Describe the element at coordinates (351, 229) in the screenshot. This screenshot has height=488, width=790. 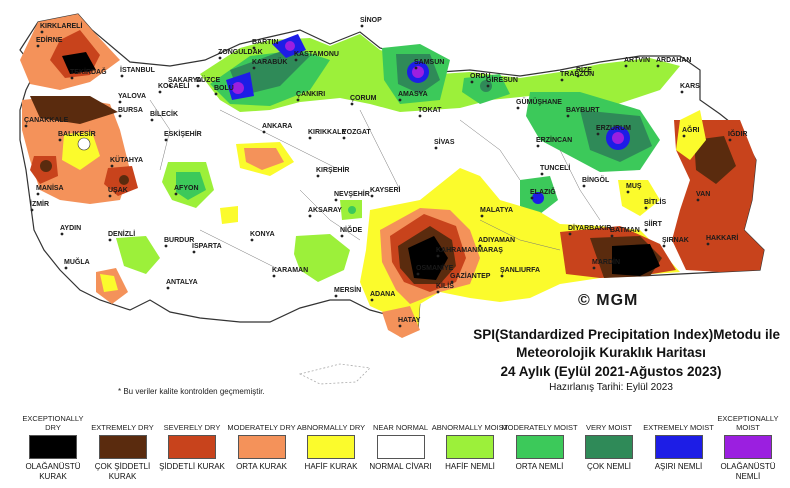
I see `city-label: NİĞDE` at that location.